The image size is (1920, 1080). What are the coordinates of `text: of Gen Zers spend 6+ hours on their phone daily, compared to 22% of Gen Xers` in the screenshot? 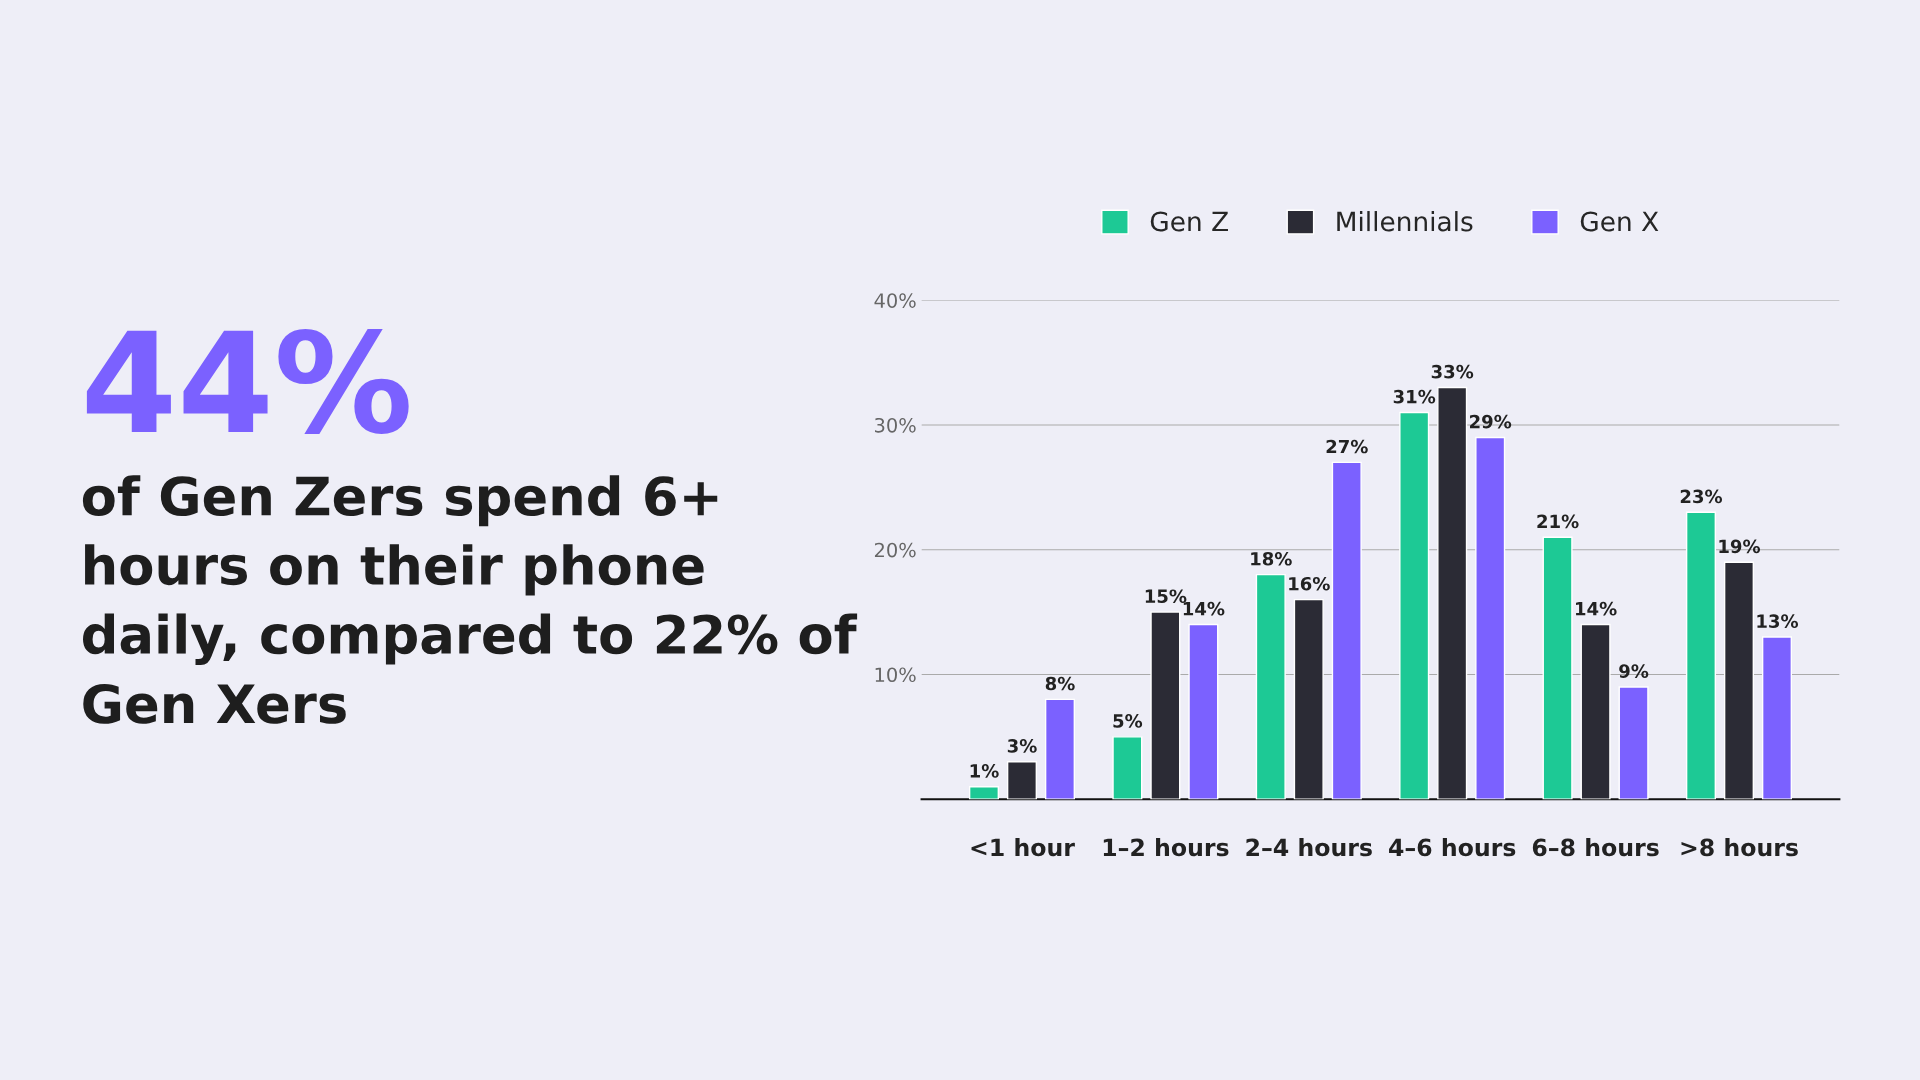 It's located at (470, 599).